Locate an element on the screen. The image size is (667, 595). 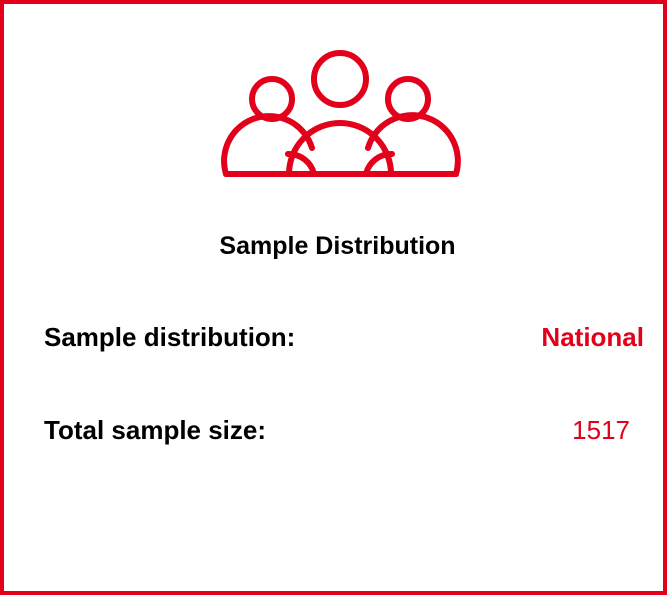
row-value: 1517 is located at coordinates (601, 430).